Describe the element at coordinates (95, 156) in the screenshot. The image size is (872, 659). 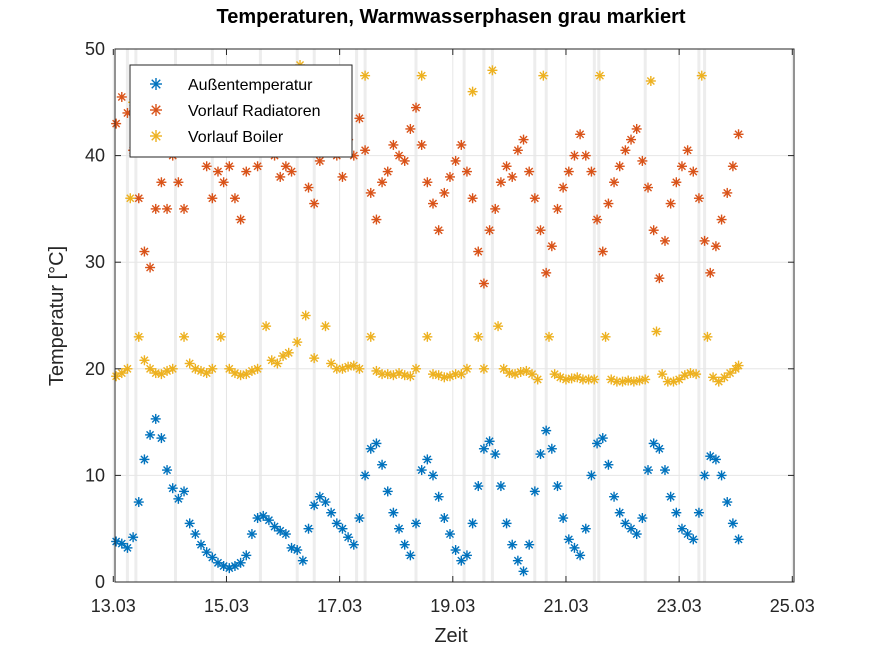
I see `y-tick-label-4: 40` at that location.